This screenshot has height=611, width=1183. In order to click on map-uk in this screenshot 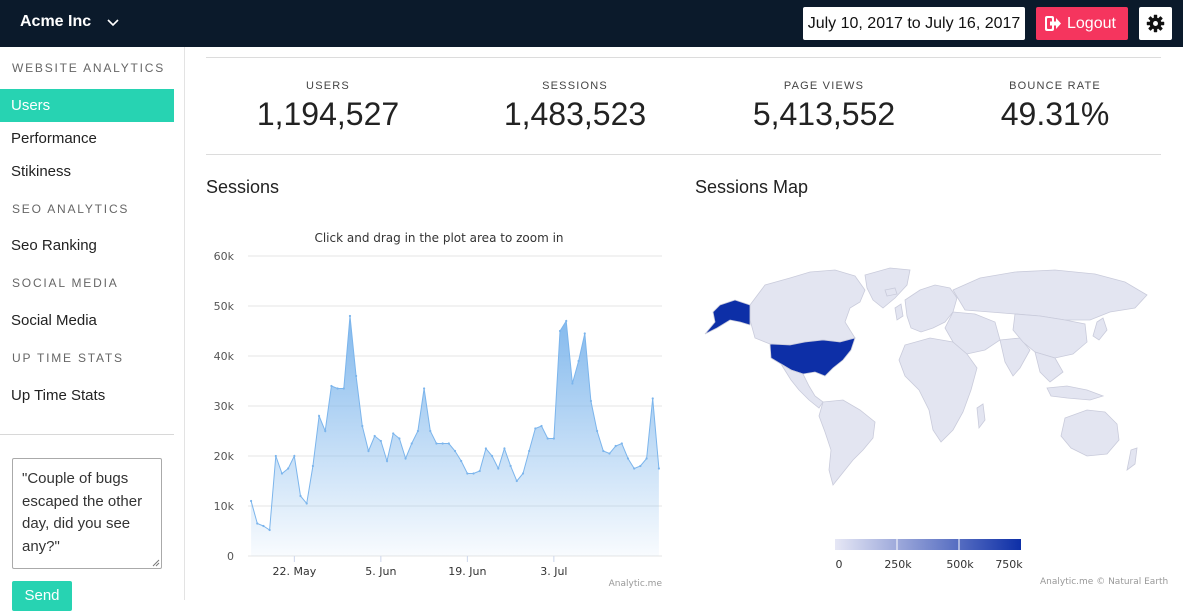, I will do `click(899, 312)`.